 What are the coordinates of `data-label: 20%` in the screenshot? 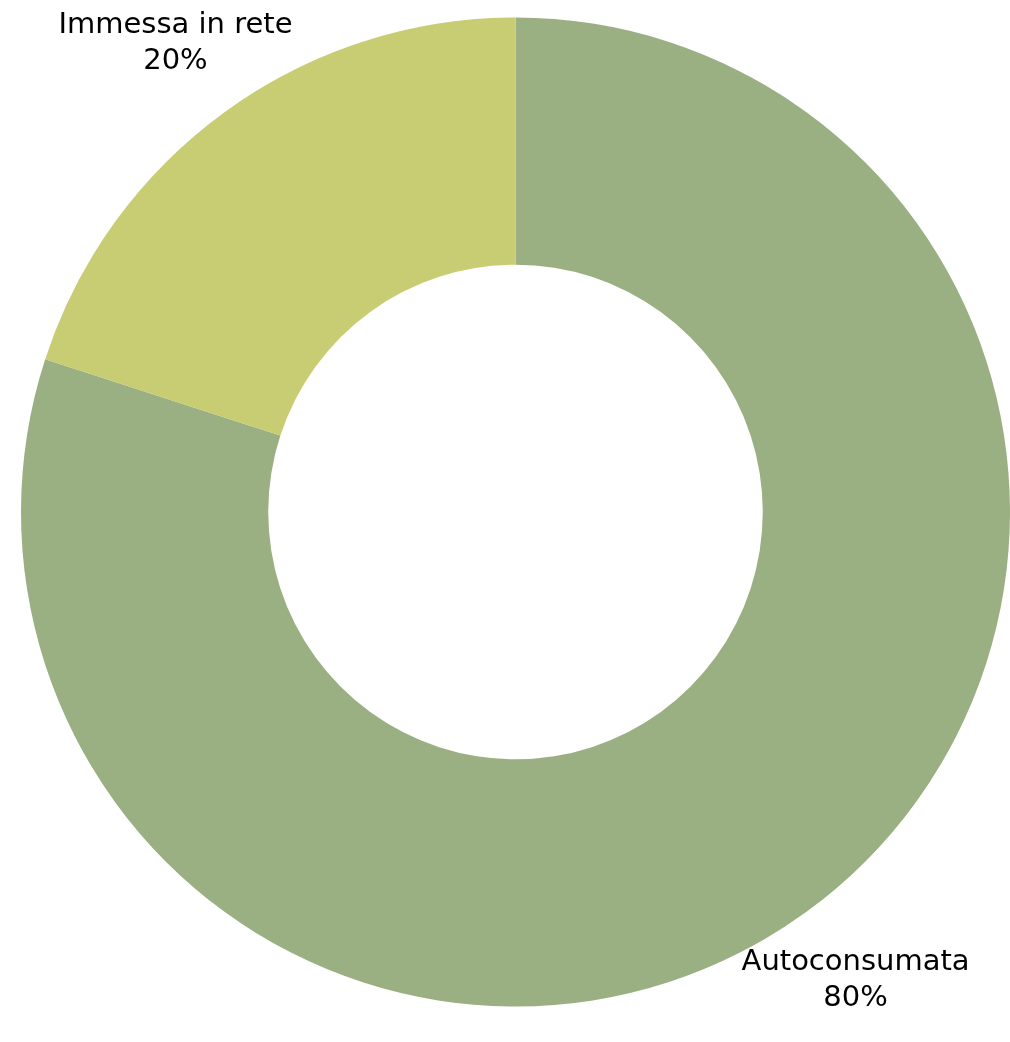 It's located at (175, 59).